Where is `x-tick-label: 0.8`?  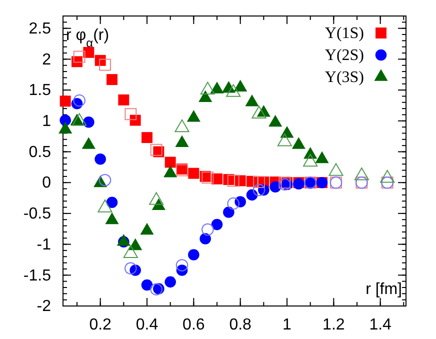 x-tick-label: 0.8 is located at coordinates (240, 325).